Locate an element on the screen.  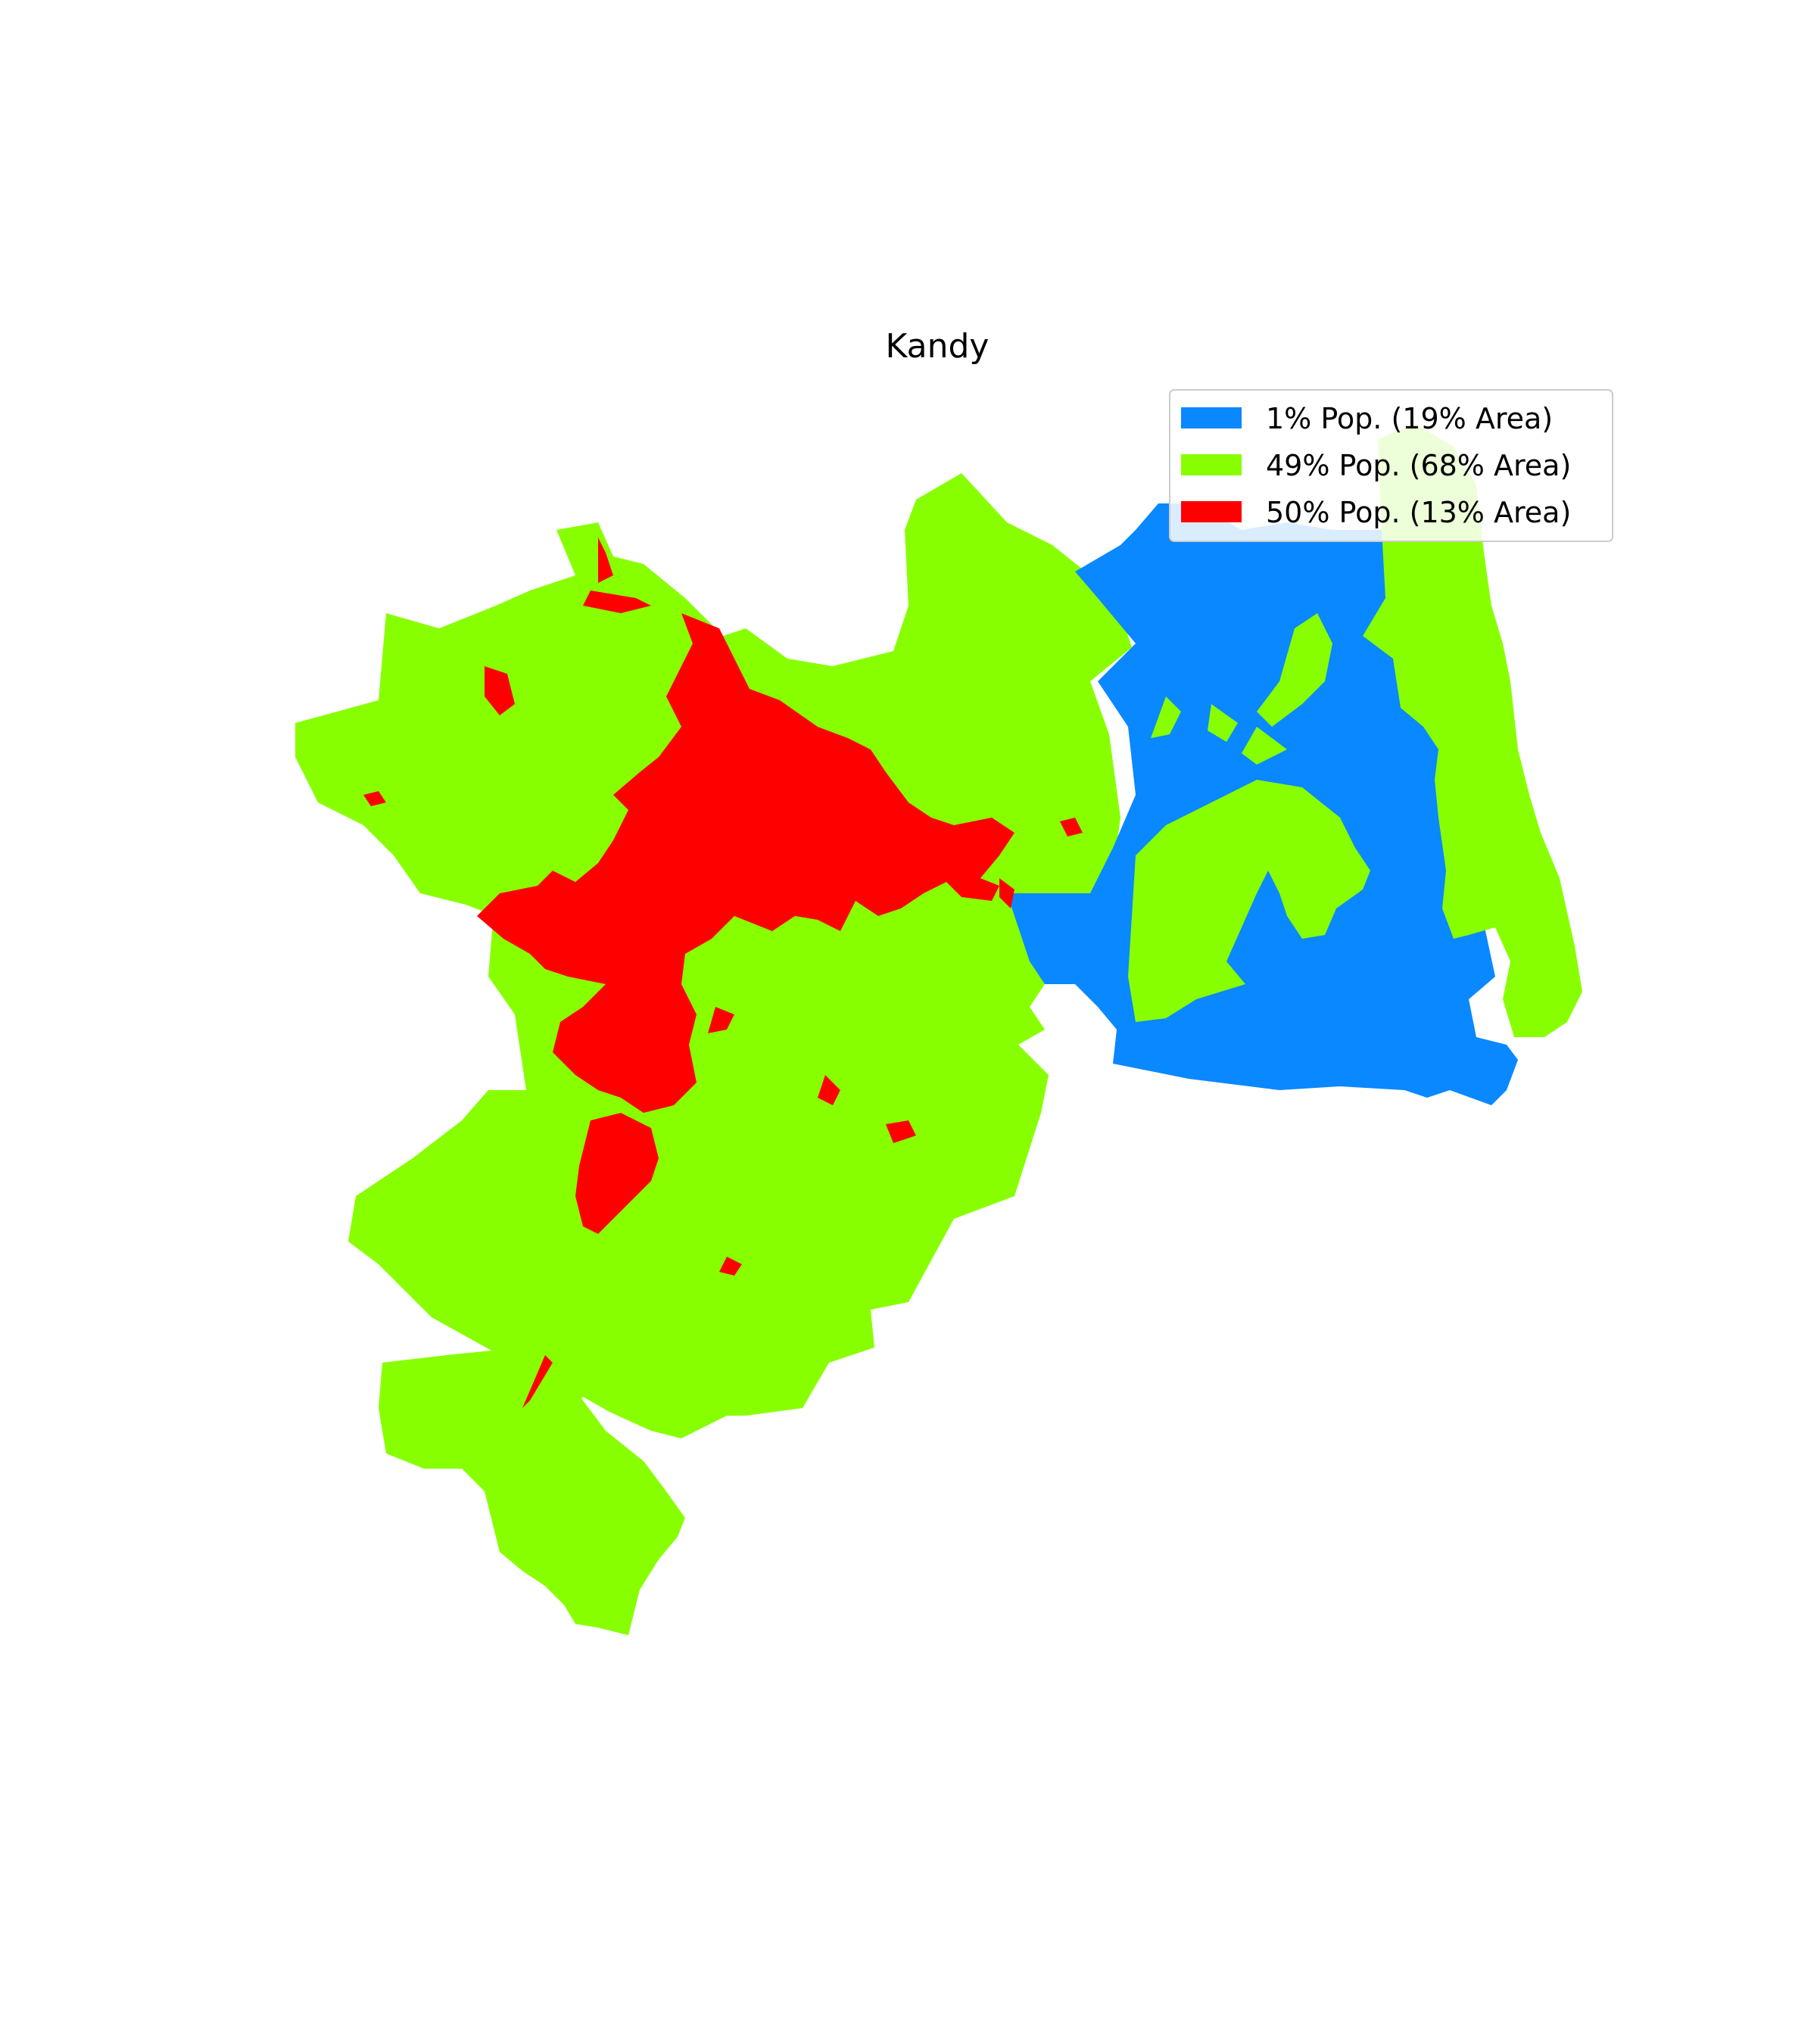
region-high-density-far-south is located at coordinates (730, 1266).